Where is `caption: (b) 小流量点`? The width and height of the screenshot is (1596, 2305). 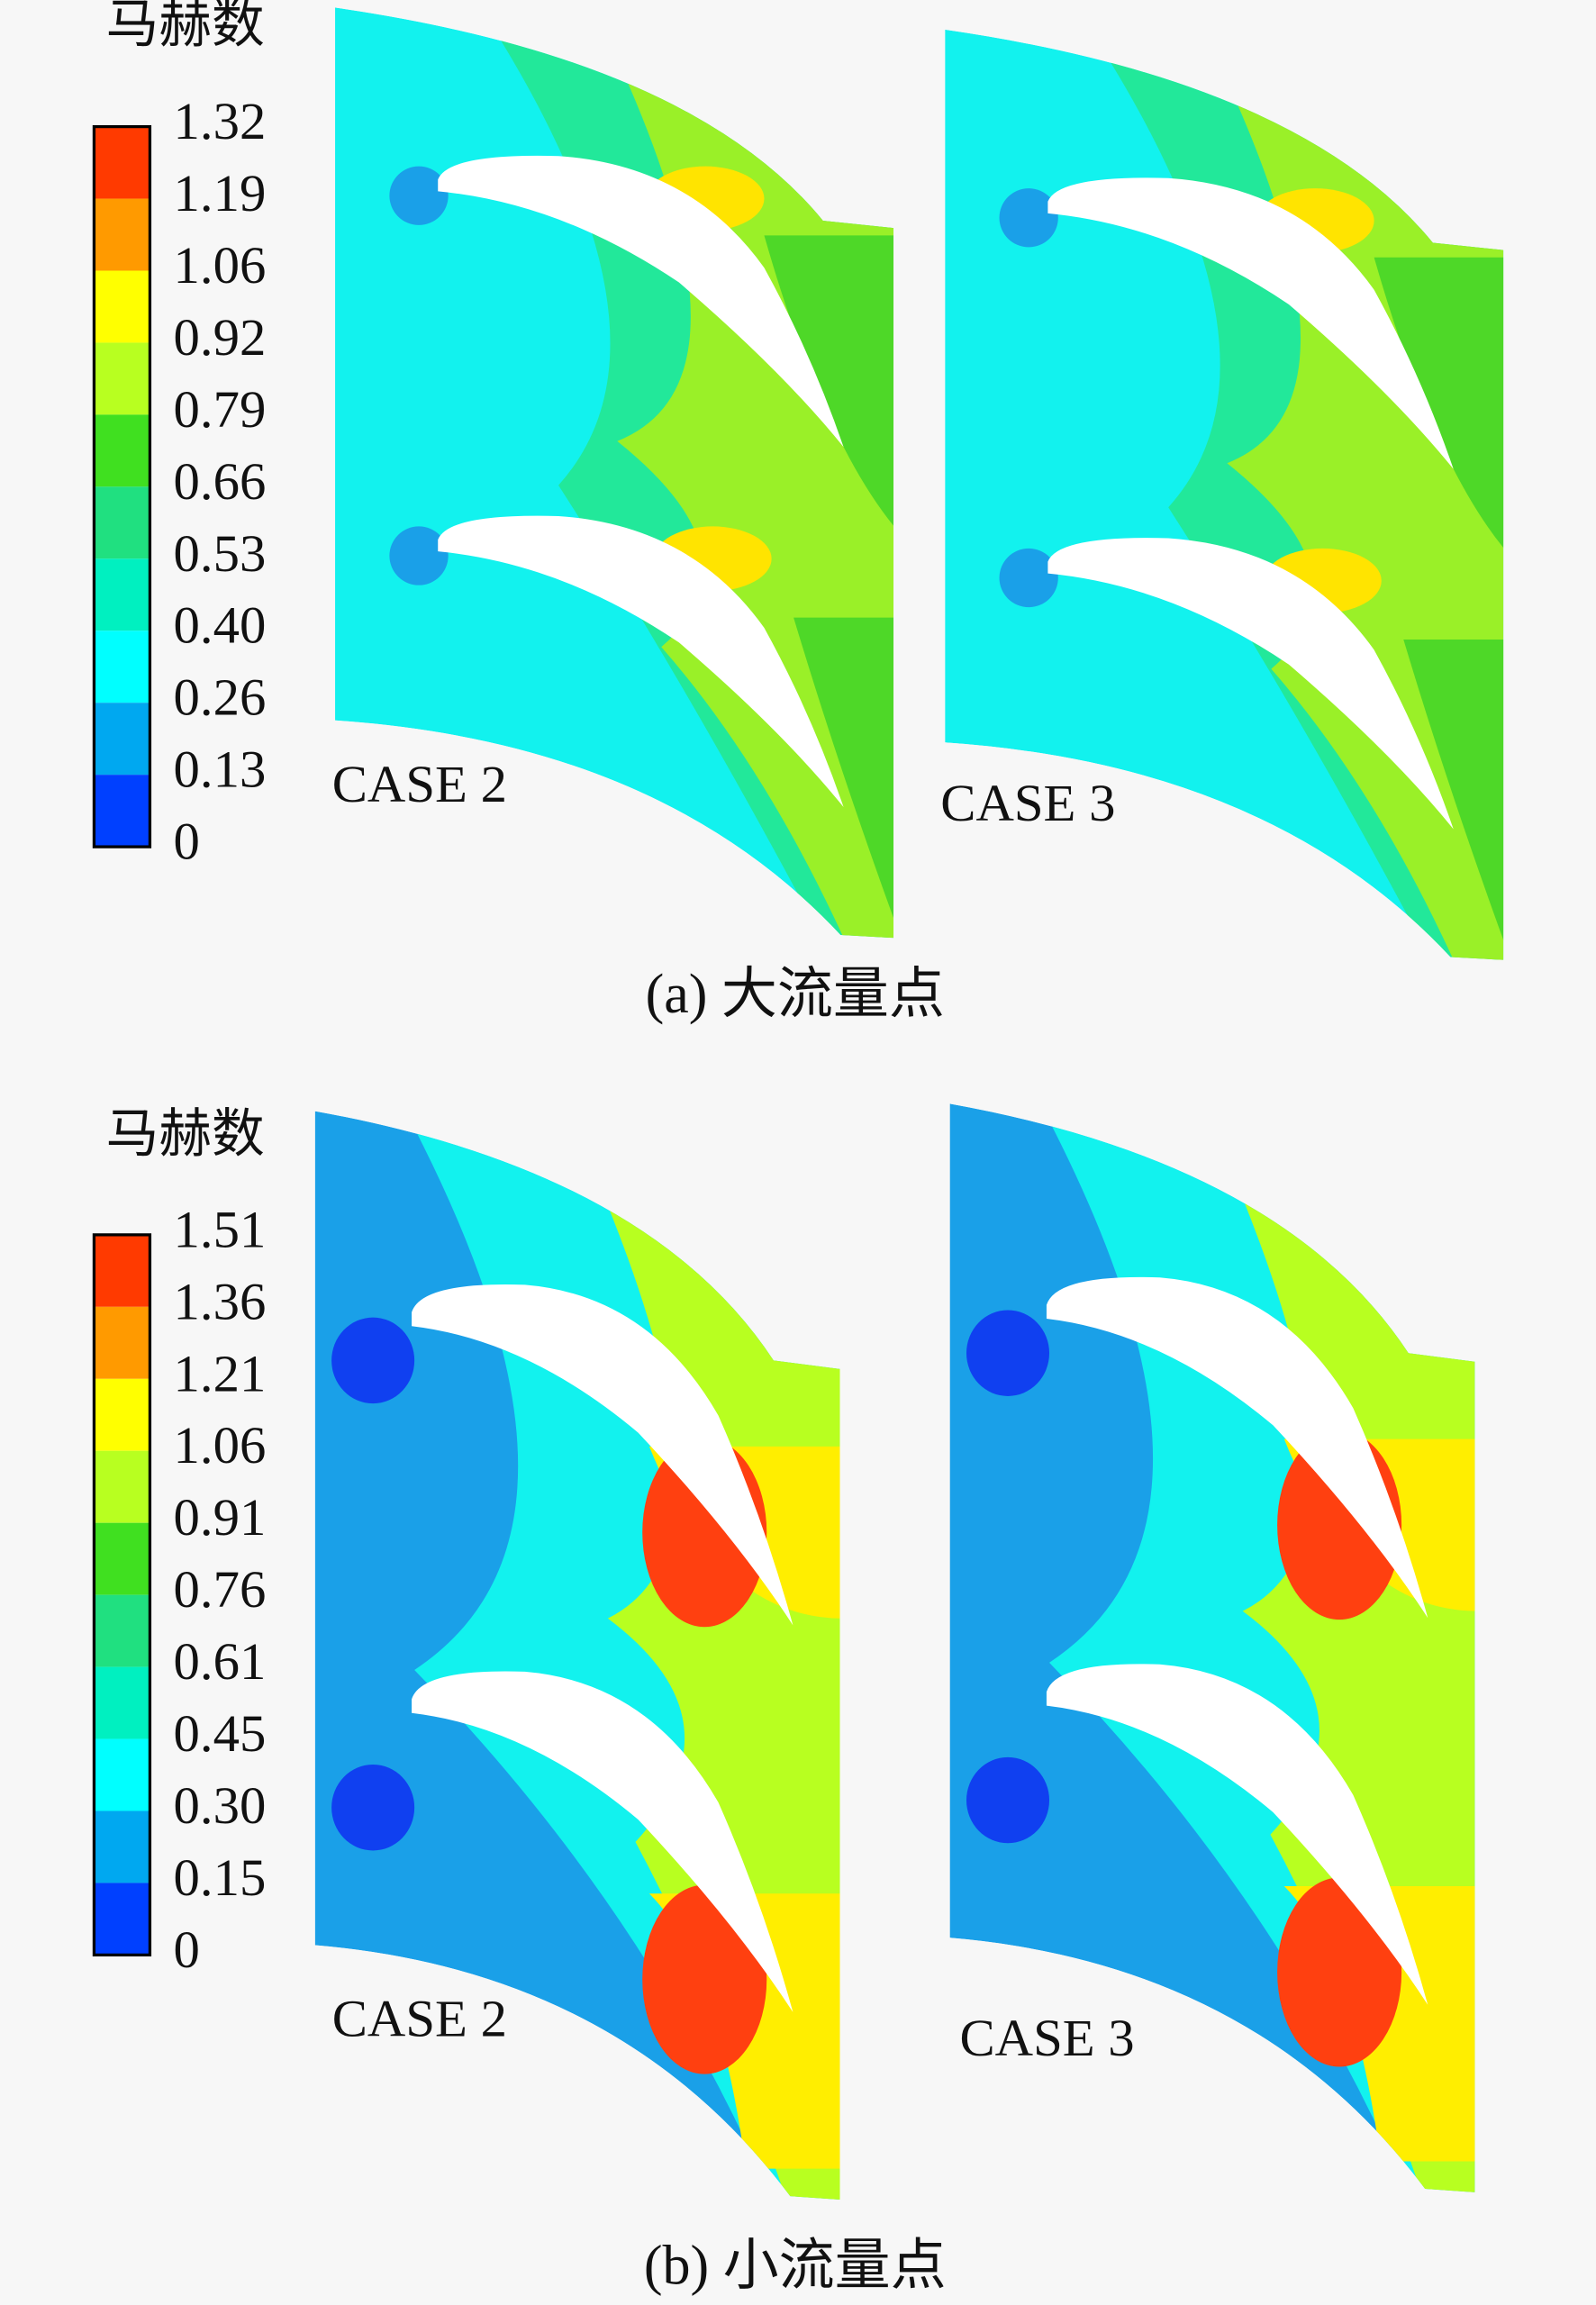 caption: (b) 小流量点 is located at coordinates (796, 2265).